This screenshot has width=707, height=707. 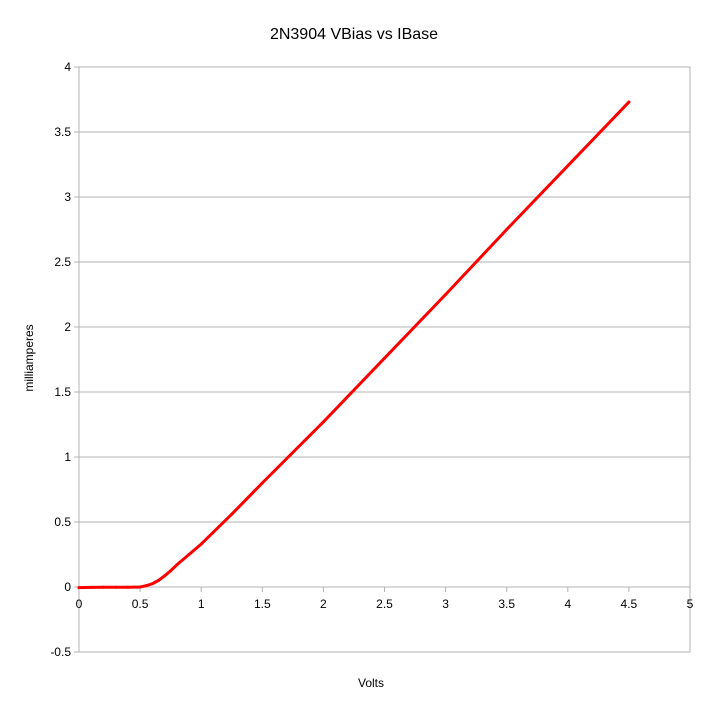 What do you see at coordinates (323, 604) in the screenshot?
I see `x-tick-label: 2` at bounding box center [323, 604].